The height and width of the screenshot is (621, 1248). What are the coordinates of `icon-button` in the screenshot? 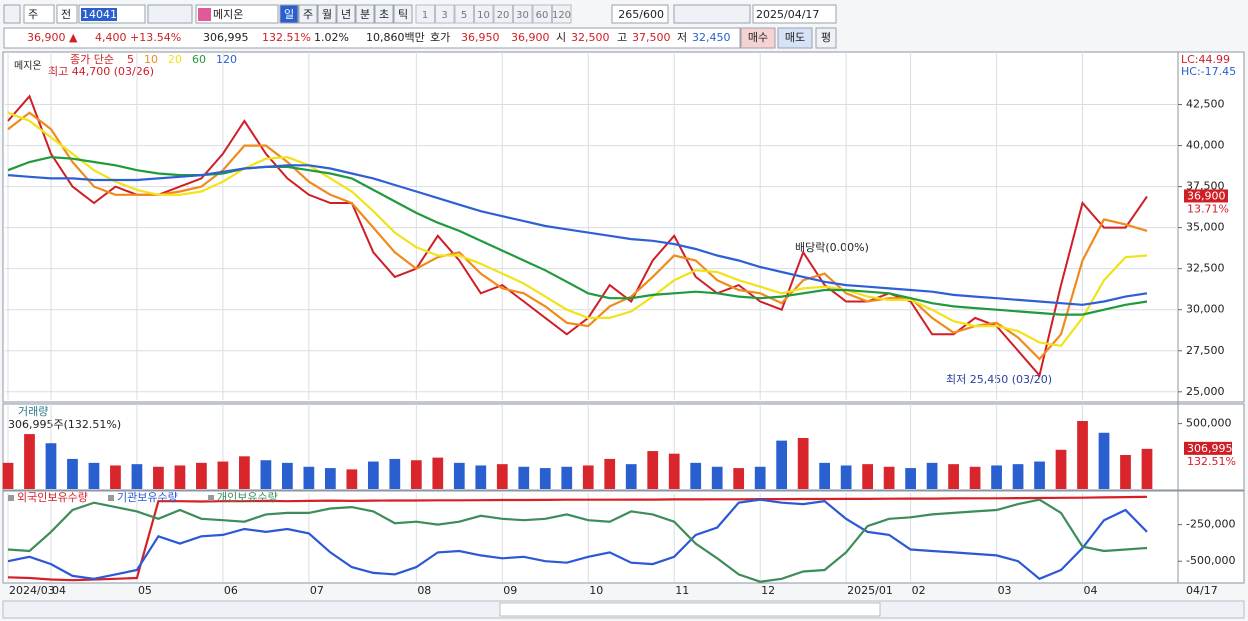 It's located at (12, 14).